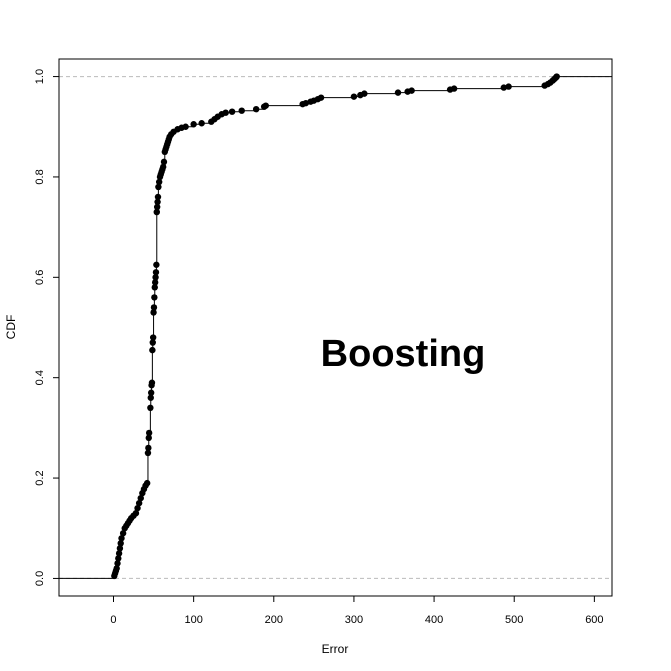 The width and height of the screenshot is (671, 671). Describe the element at coordinates (40, 477) in the screenshot. I see `y-tick-label: 0.2` at that location.